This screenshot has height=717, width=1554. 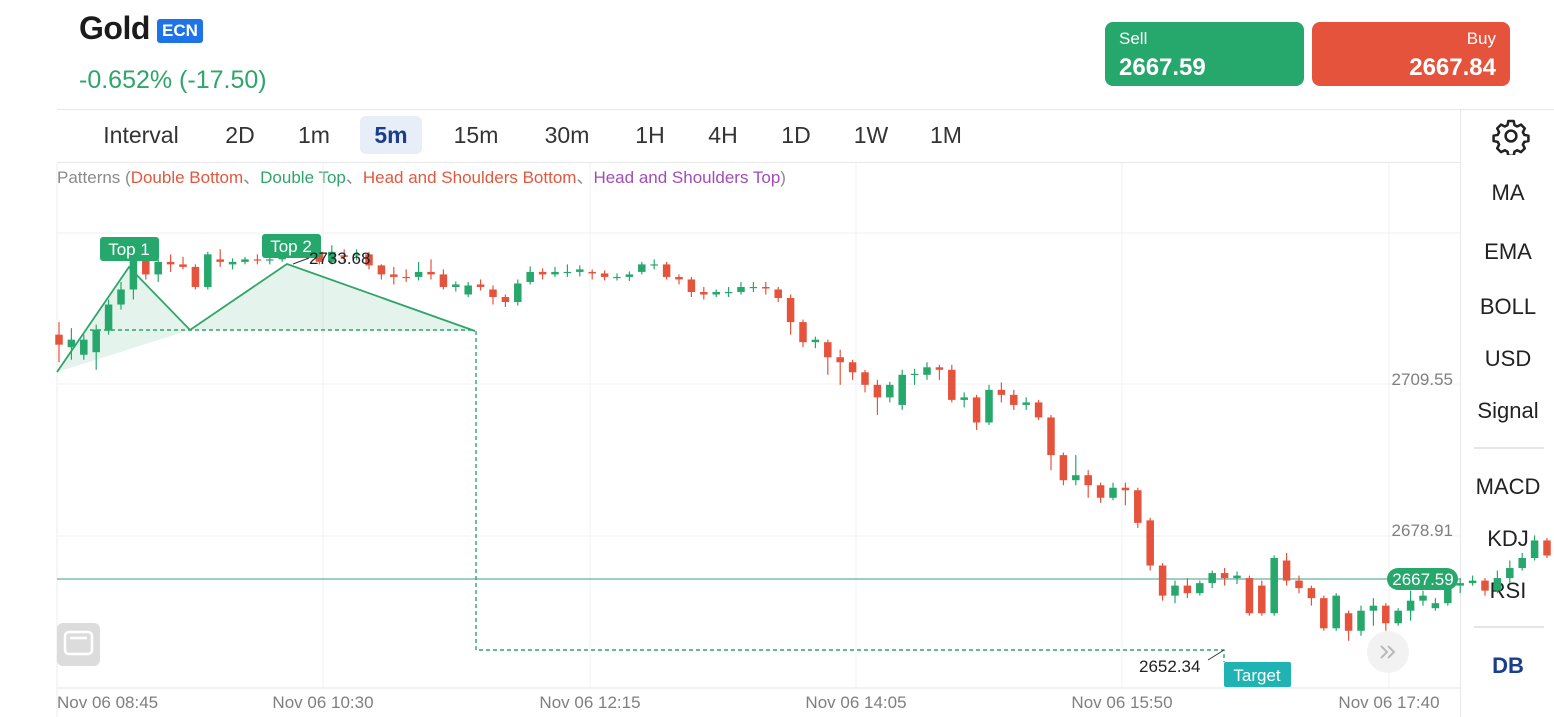 What do you see at coordinates (650, 135) in the screenshot?
I see `interval-1h: 1H` at bounding box center [650, 135].